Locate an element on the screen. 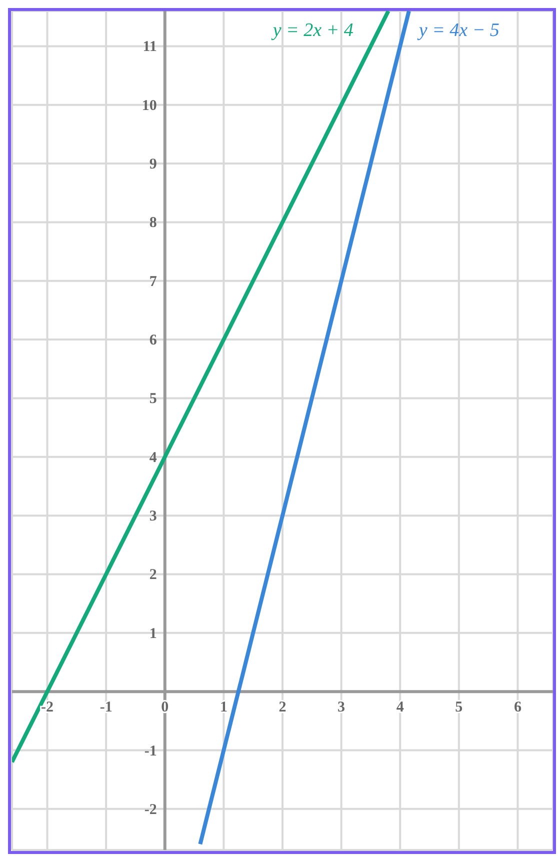  y-tick-label: 11 is located at coordinates (149, 47).